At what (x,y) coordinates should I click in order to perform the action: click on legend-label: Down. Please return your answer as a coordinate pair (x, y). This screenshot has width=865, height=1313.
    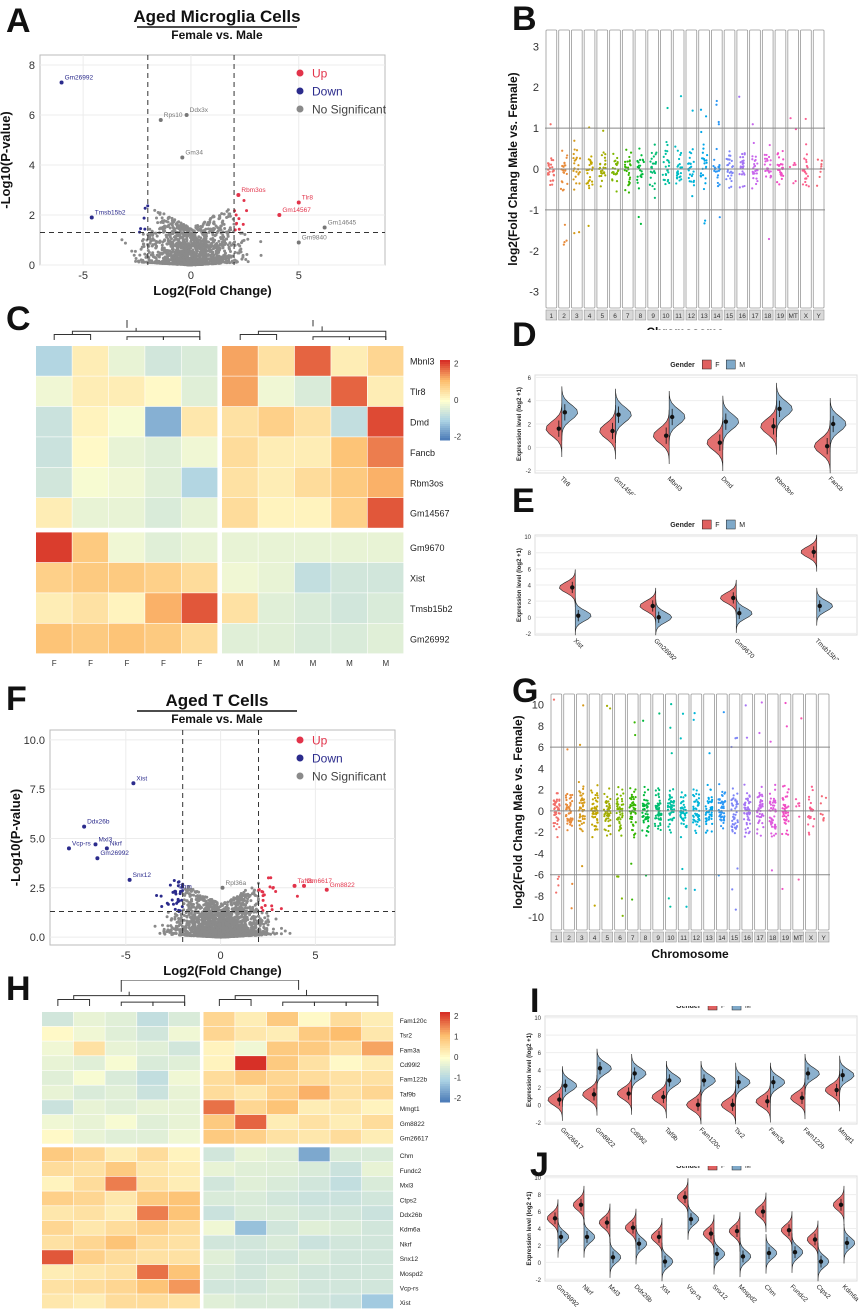
    Looking at the image, I should click on (327, 759).